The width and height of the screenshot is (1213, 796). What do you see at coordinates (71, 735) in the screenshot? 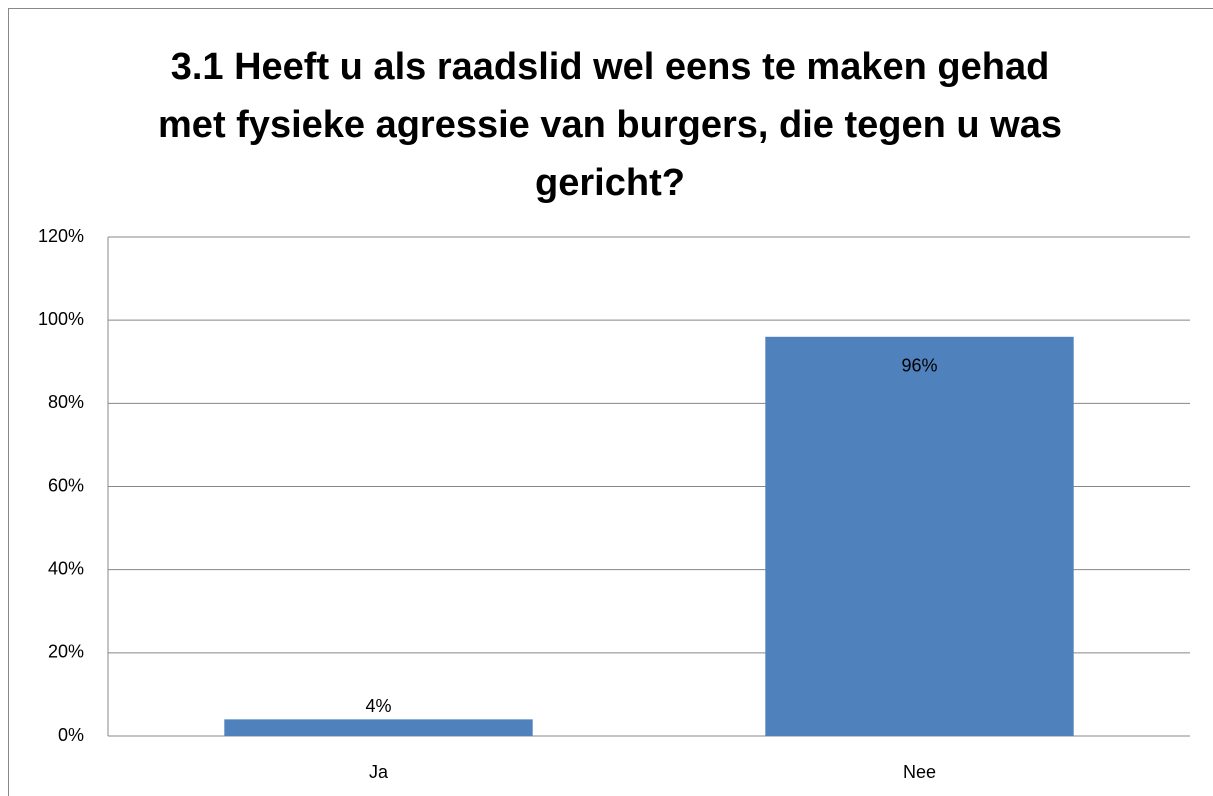
I see `y-tick-label: 0%` at bounding box center [71, 735].